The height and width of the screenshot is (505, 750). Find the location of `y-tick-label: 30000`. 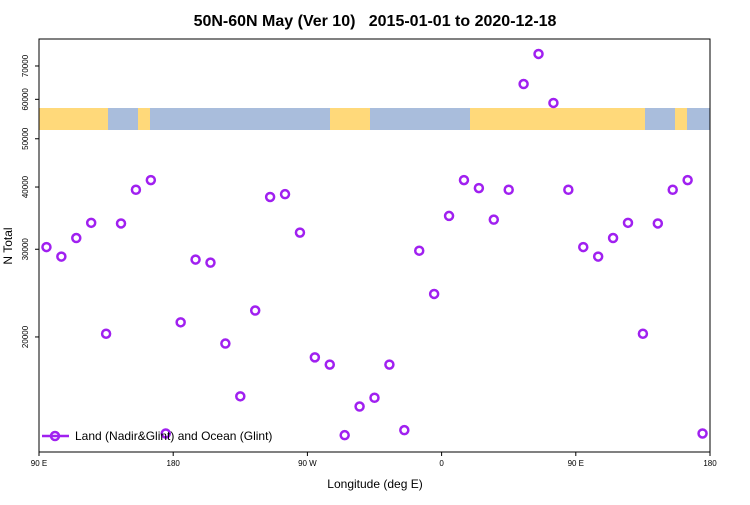

y-tick-label: 30000 is located at coordinates (25, 249).